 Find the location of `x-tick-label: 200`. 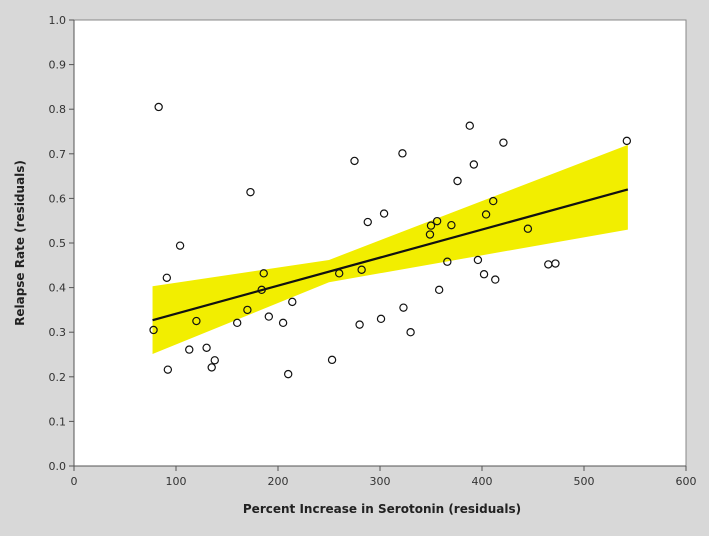

x-tick-label: 200 is located at coordinates (278, 481).